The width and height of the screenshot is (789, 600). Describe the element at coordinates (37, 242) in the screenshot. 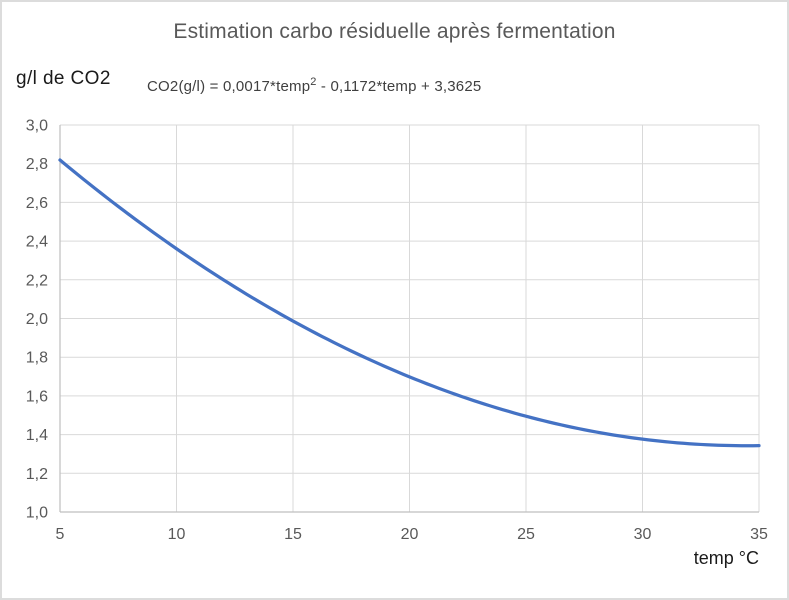

I see `y-tick-label: 2,4` at that location.